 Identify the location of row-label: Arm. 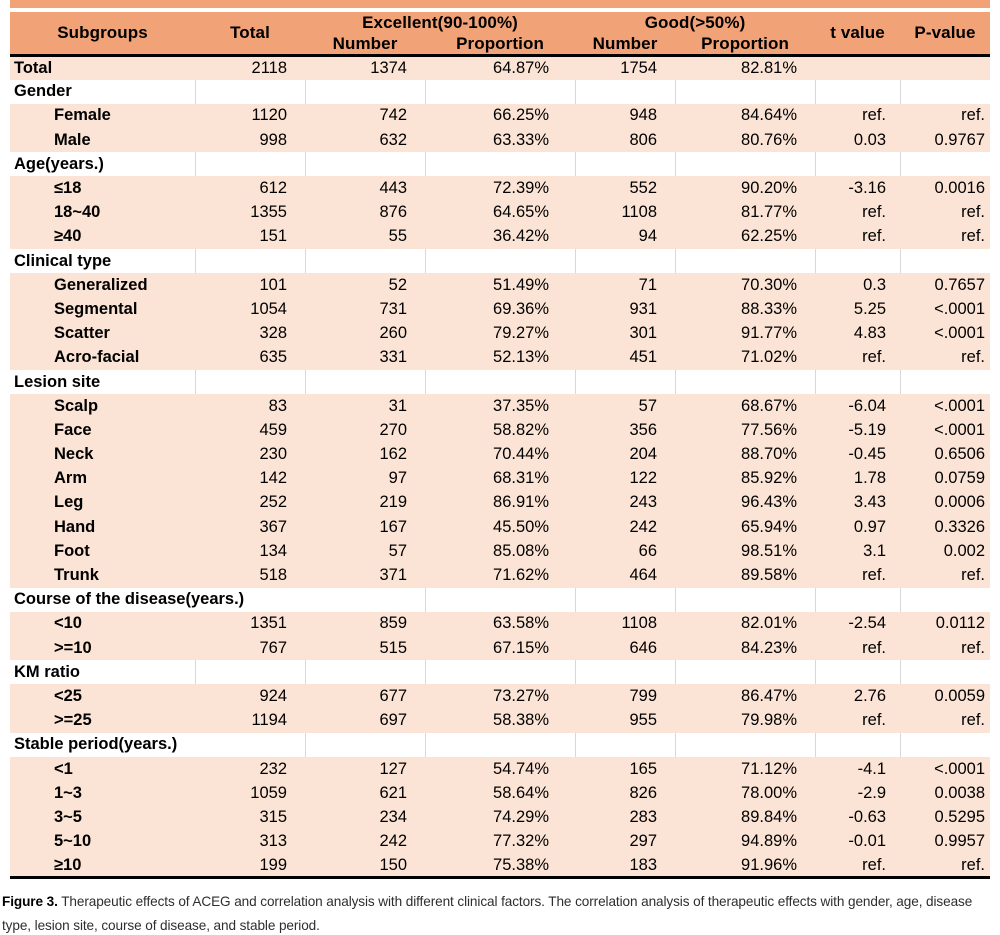
(102, 478).